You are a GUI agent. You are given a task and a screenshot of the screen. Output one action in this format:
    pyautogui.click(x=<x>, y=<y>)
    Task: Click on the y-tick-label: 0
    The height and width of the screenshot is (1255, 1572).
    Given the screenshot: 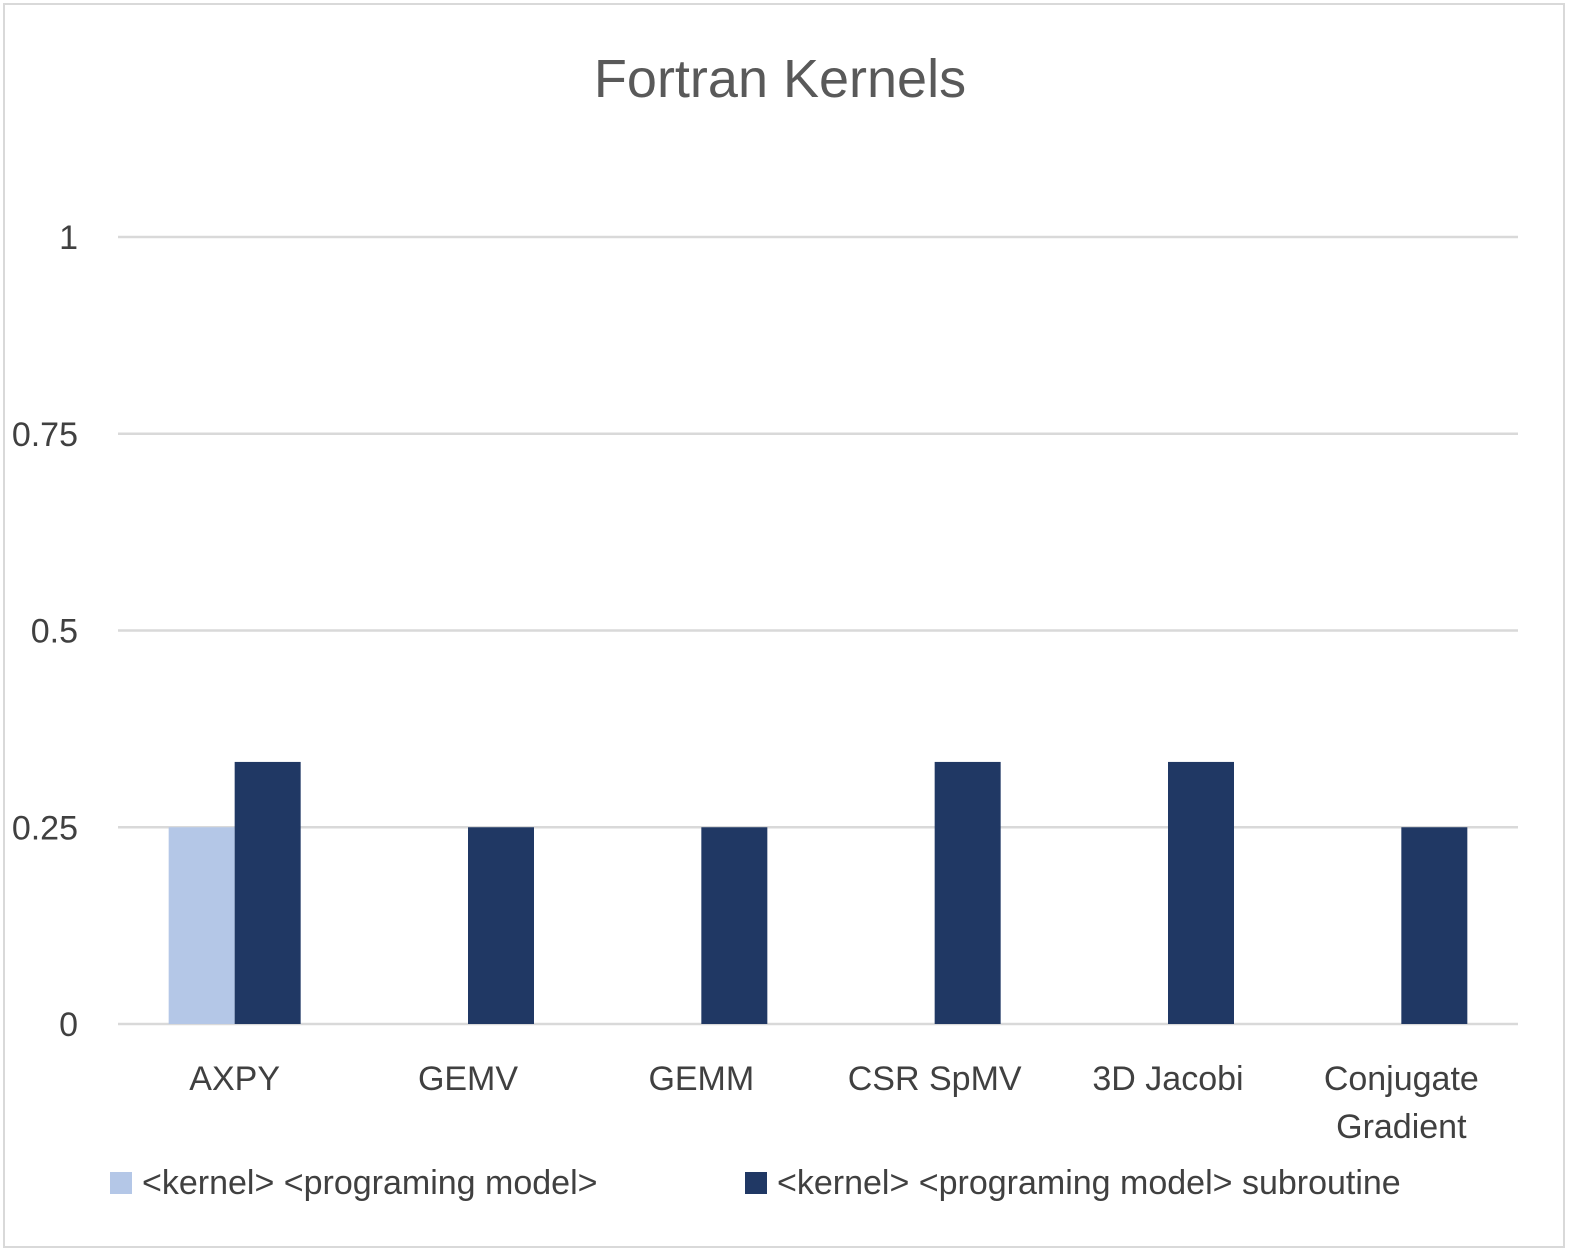 What is the action you would take?
    pyautogui.click(x=68, y=1025)
    